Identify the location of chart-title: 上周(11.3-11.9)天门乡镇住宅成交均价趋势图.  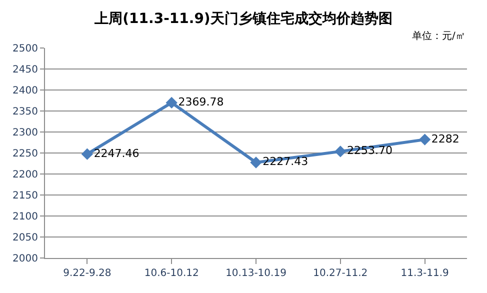
(243, 18).